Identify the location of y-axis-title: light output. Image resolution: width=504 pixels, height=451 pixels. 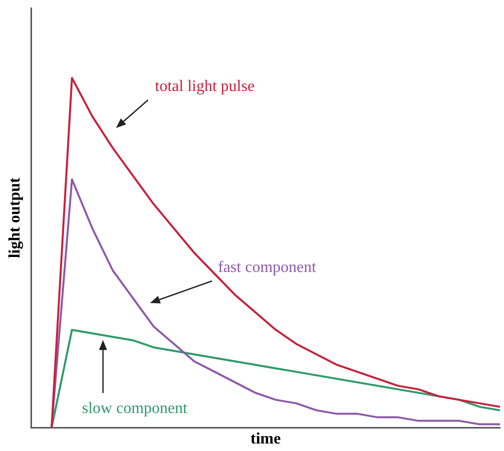
(15, 217).